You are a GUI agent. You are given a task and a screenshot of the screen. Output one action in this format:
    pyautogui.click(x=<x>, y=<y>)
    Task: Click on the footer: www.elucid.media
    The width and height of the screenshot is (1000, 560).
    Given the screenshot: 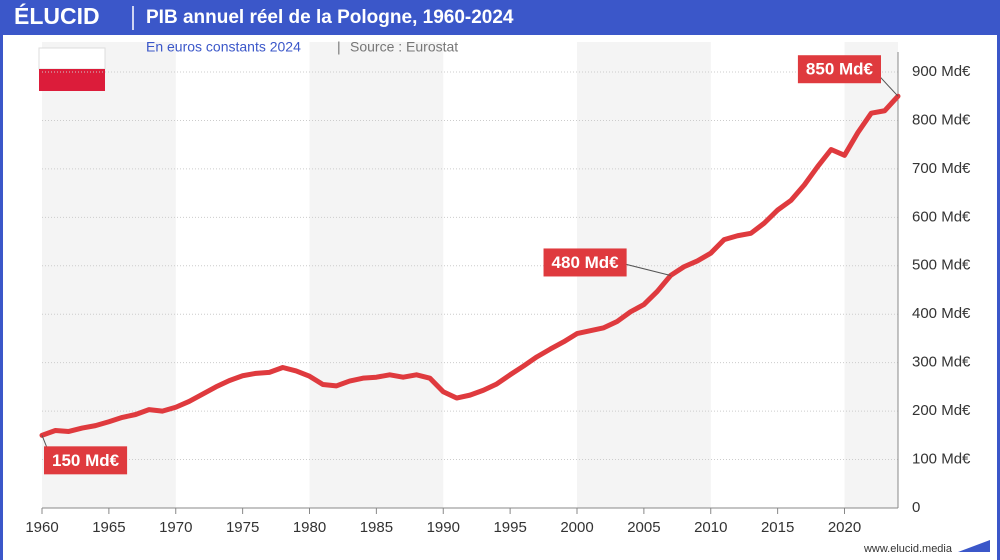 What is the action you would take?
    pyautogui.click(x=908, y=549)
    